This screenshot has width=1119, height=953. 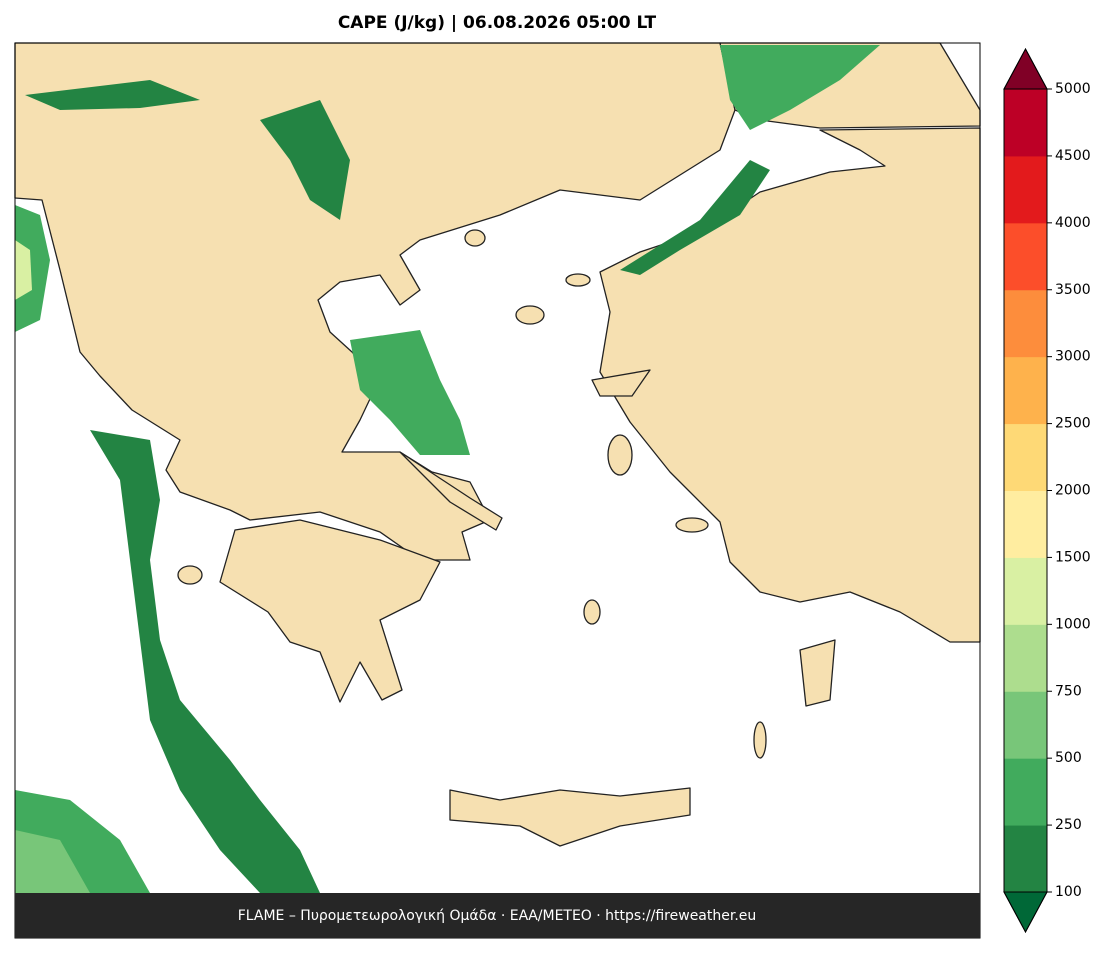 I want to click on footer-band, so click(x=497, y=915).